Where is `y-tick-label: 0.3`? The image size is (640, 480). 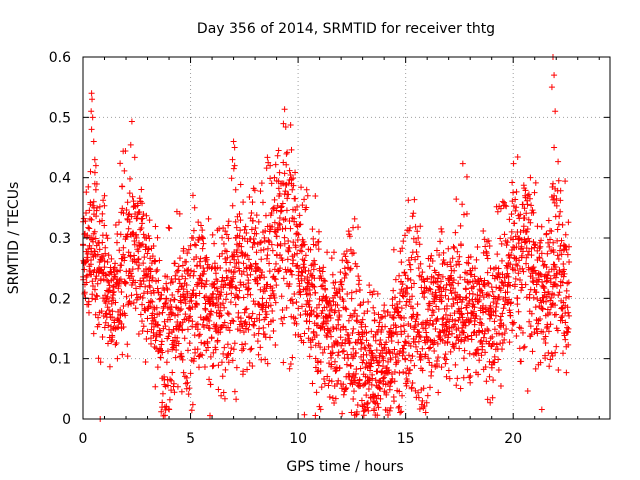
y-tick-label: 0.3 is located at coordinates (60, 239).